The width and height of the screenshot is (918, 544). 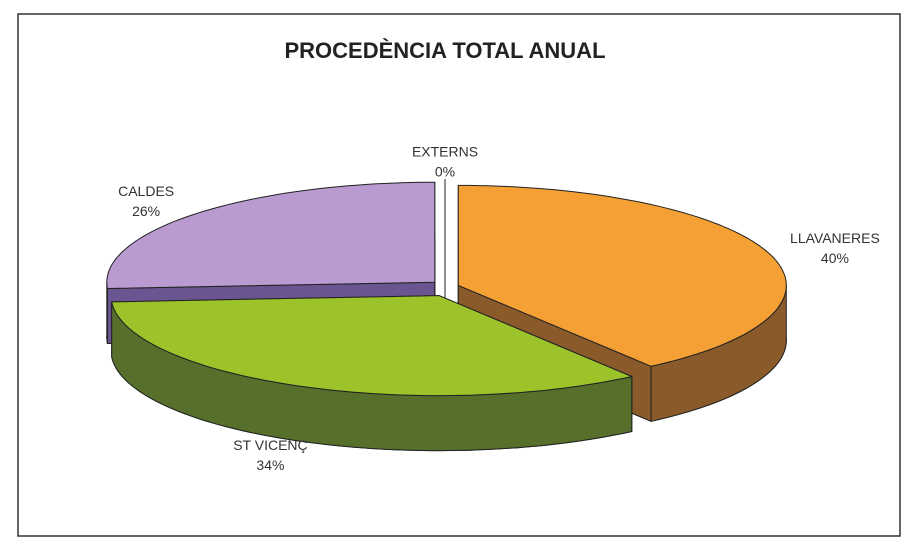 What do you see at coordinates (146, 211) in the screenshot?
I see `slice-value-label: 26%` at bounding box center [146, 211].